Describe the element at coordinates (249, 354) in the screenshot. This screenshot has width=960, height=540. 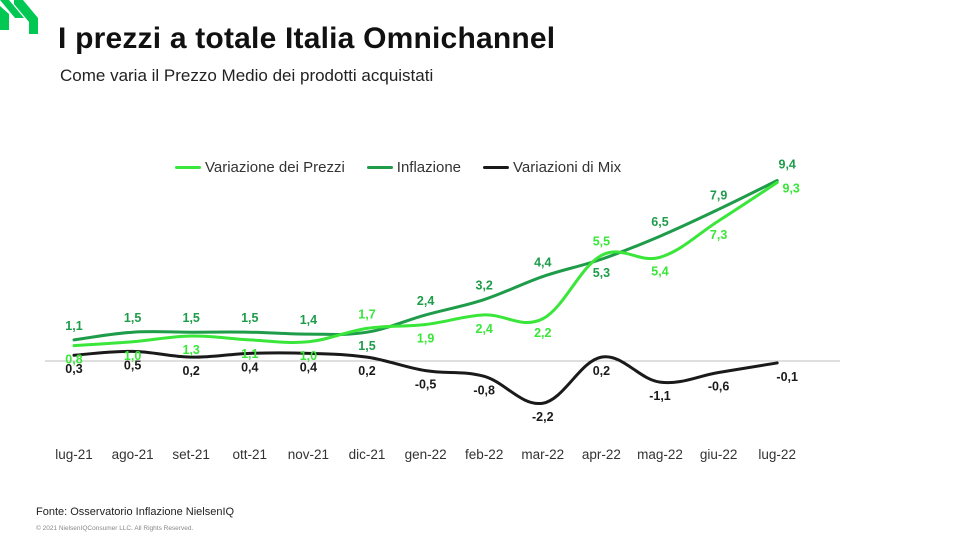
I see `data-label-variazione-prezzi: 1,1` at that location.